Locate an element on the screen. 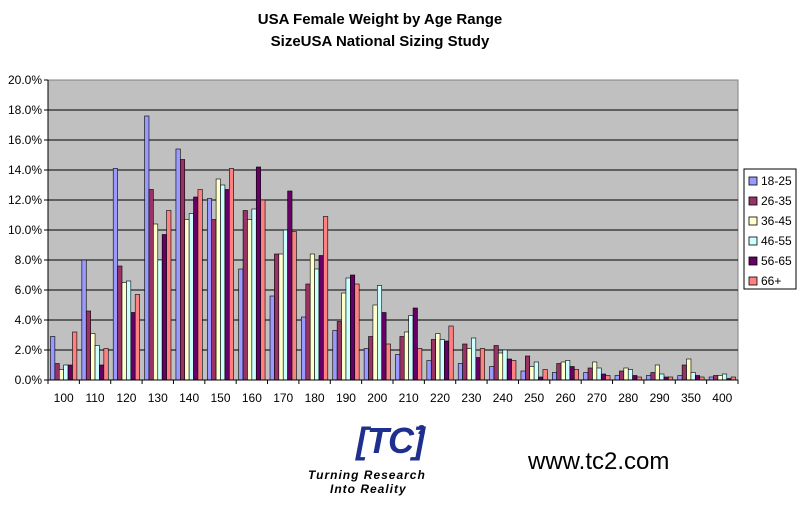  logo-superscript: 2 is located at coordinates (422, 429).